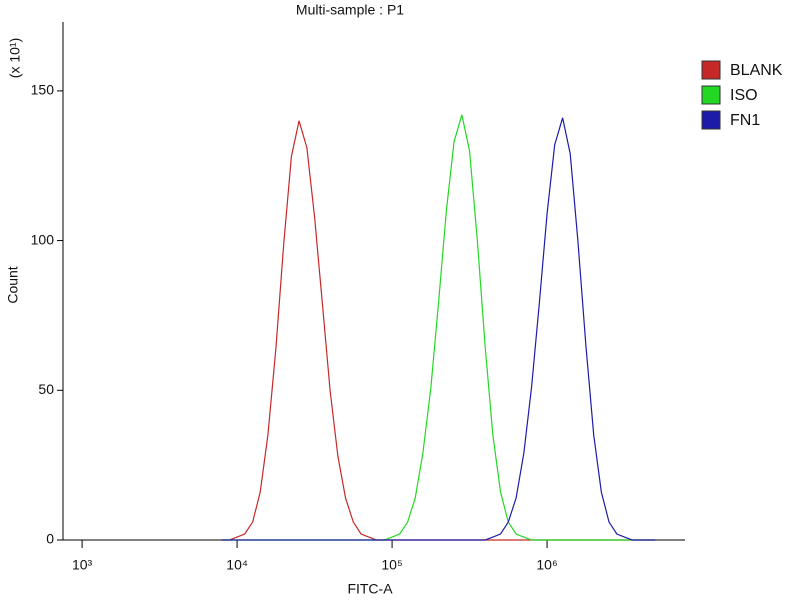 Image resolution: width=800 pixels, height=600 pixels. What do you see at coordinates (43, 239) in the screenshot?
I see `y-tick-label: 100` at bounding box center [43, 239].